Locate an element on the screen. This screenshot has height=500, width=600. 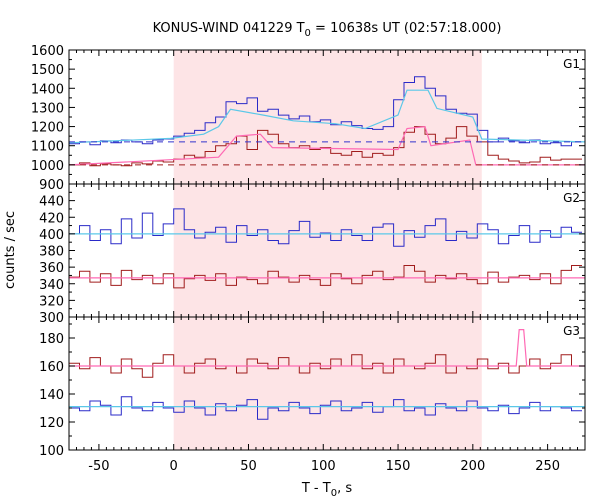
x-axis-label-suffix: , s is located at coordinates (344, 488).